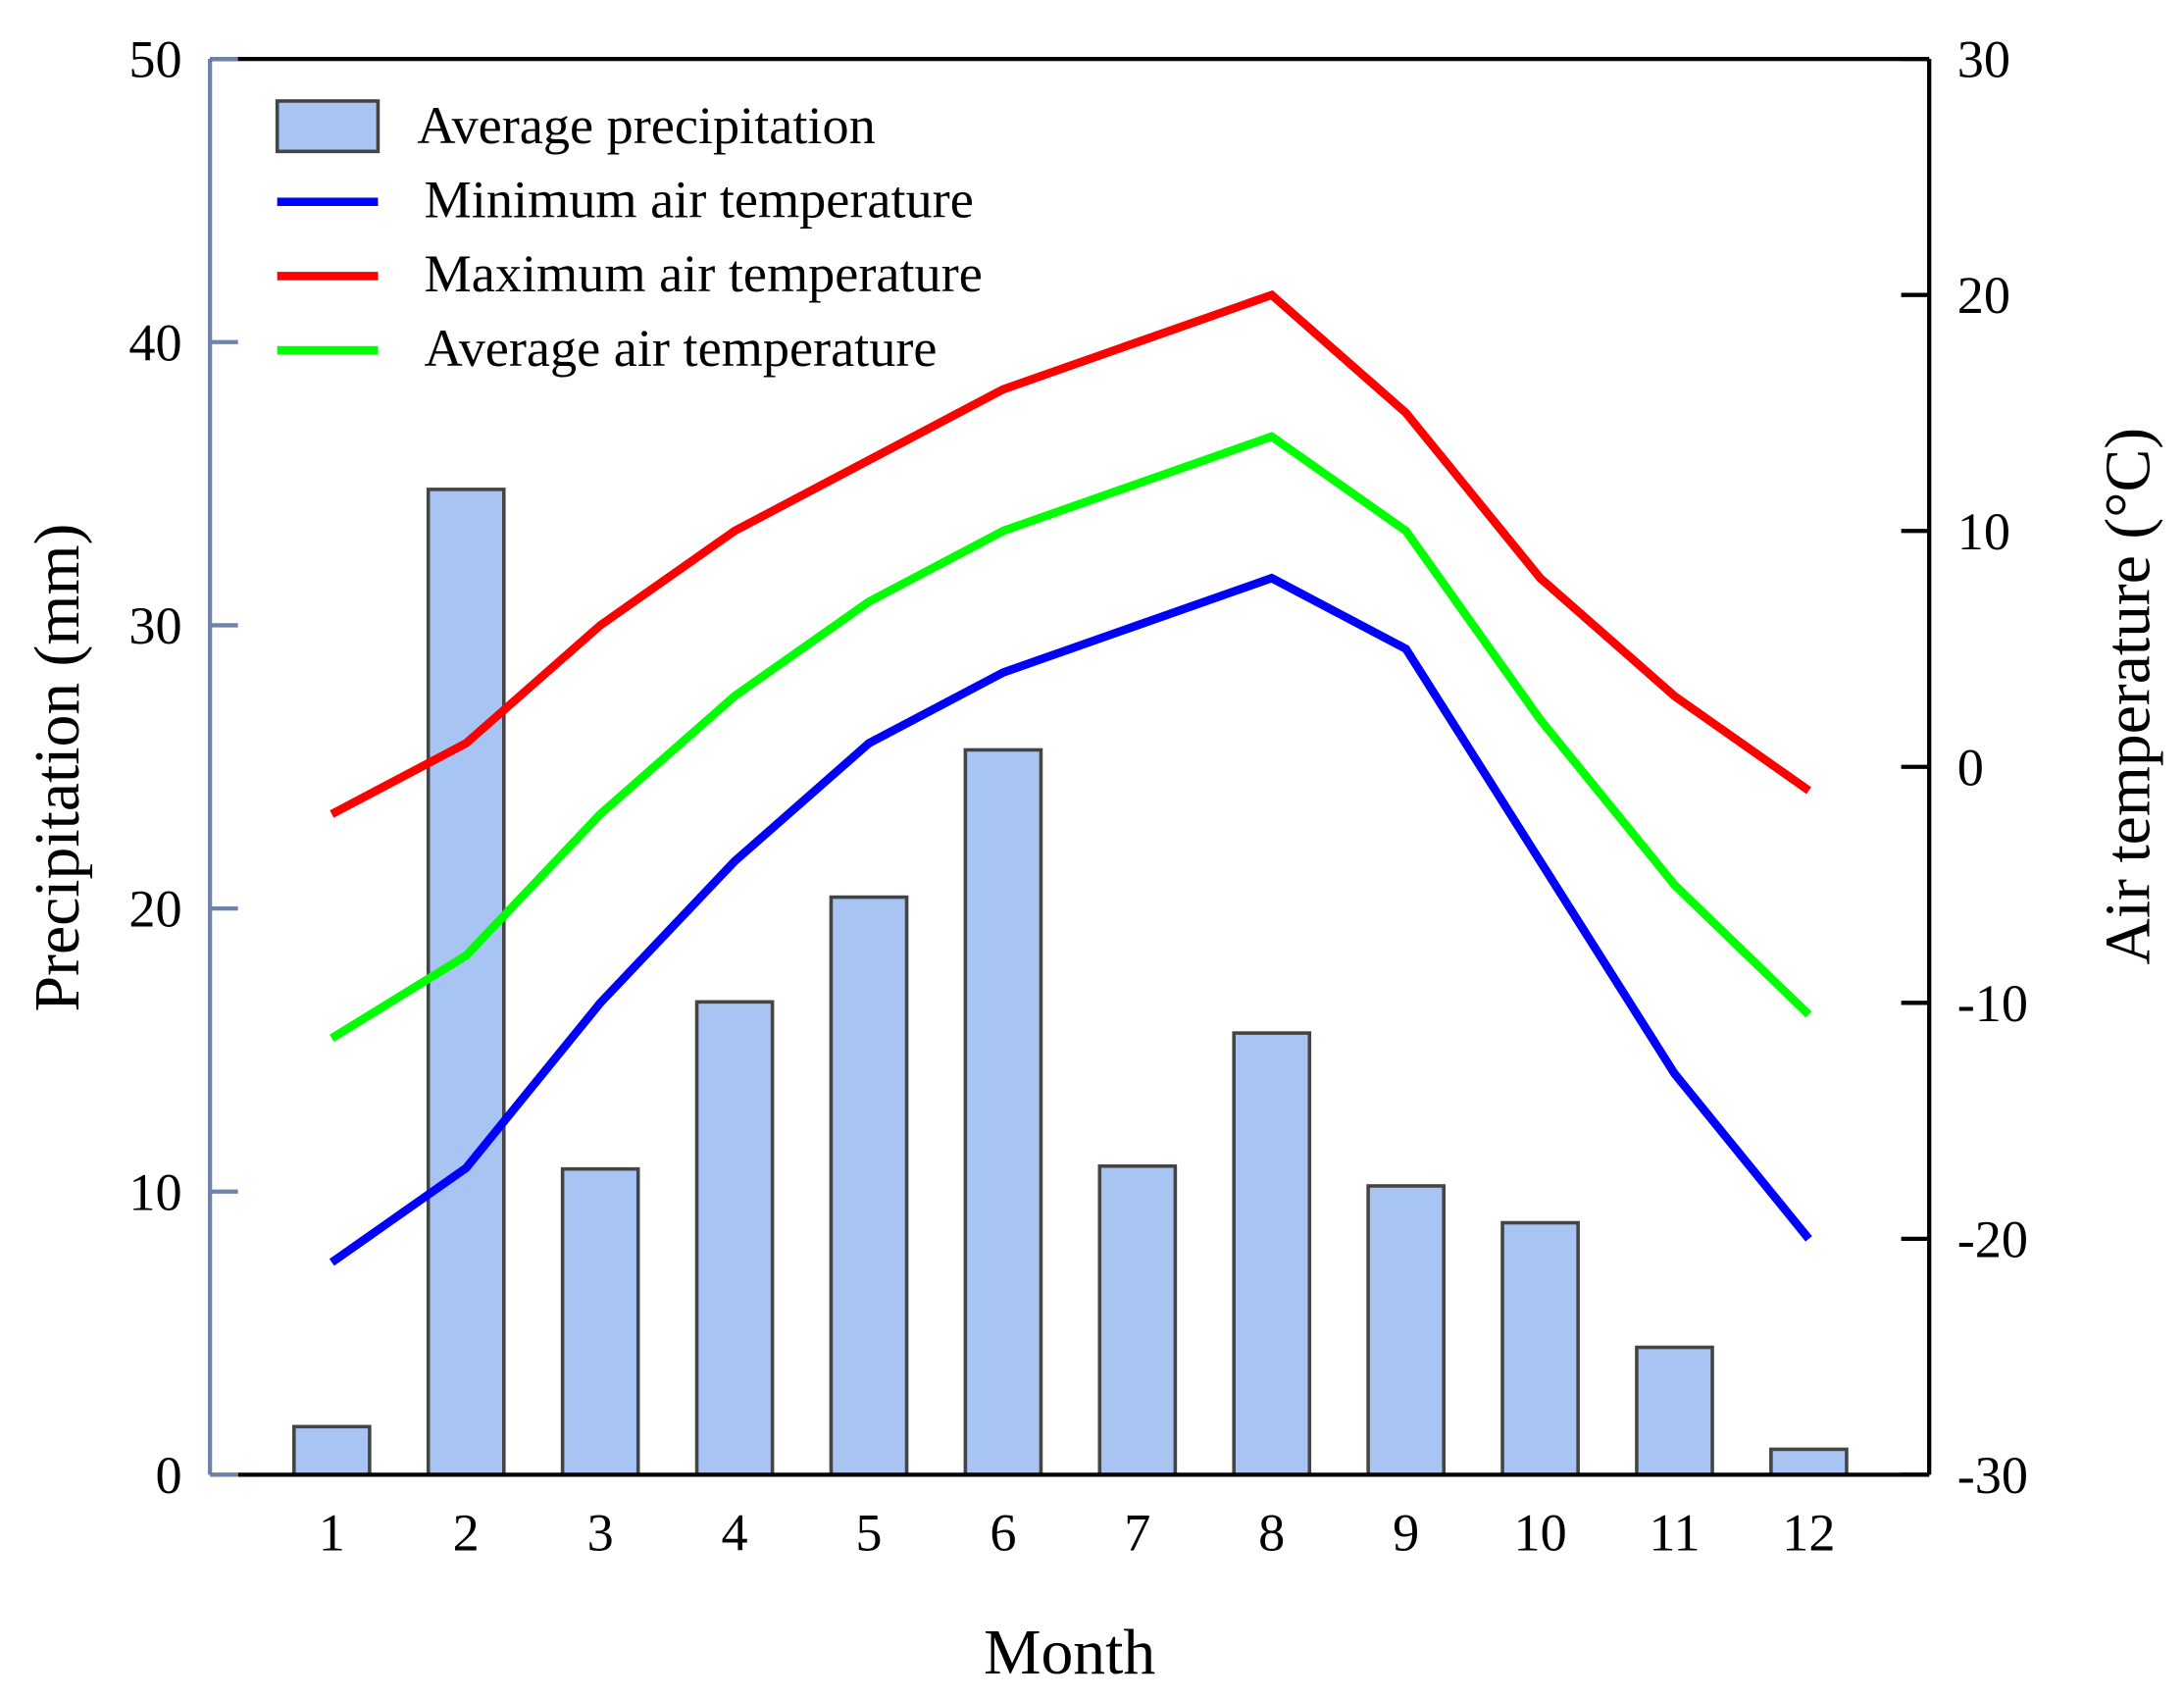  Describe the element at coordinates (1271, 1532) in the screenshot. I see `x-tick-label: 8` at that location.